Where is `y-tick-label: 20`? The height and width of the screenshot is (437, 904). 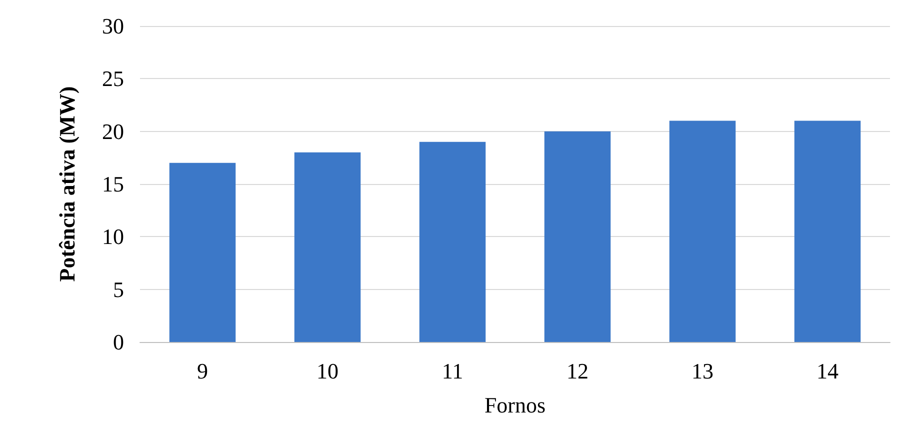 y-tick-label: 20 is located at coordinates (113, 131).